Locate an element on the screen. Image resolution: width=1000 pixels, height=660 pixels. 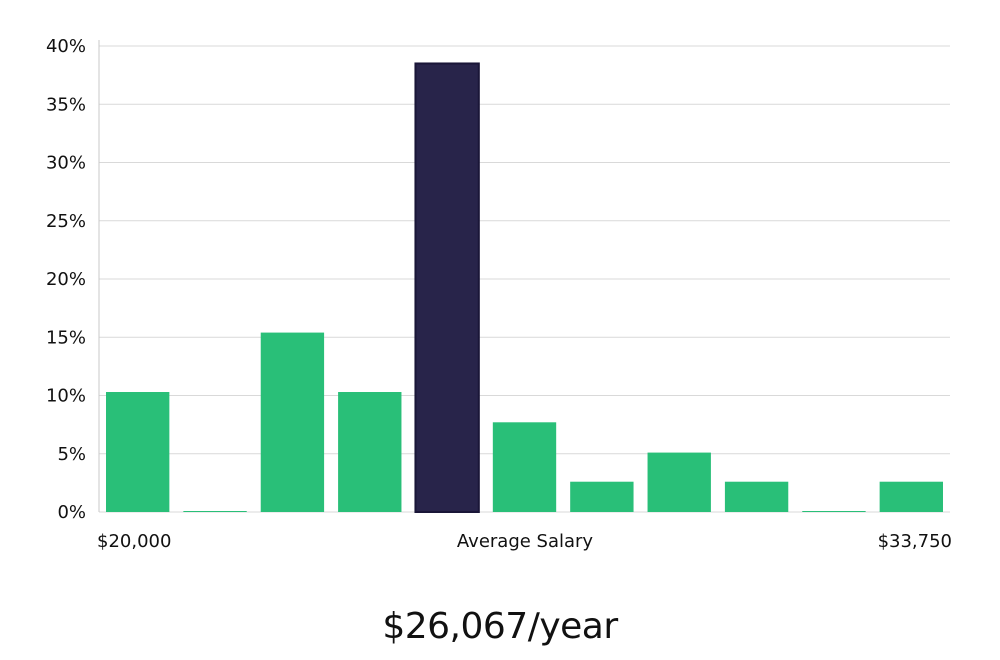
y-tick-label: 5% is located at coordinates (71, 454).